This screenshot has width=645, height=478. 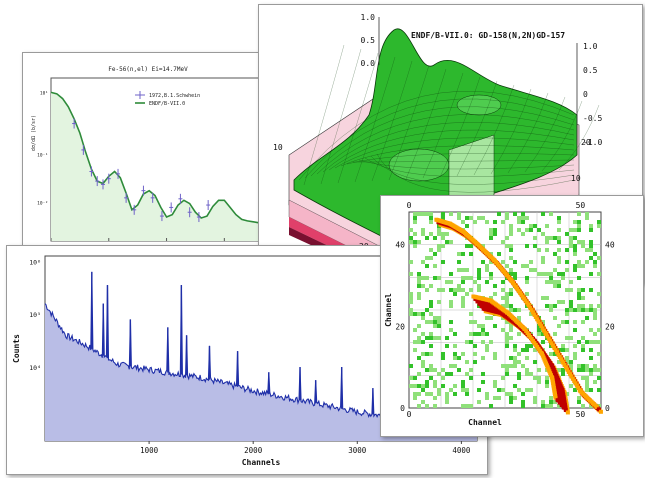 What do you see at coordinates (610, 245) in the screenshot?
I see `y-tick-label-right: 40` at bounding box center [610, 245].